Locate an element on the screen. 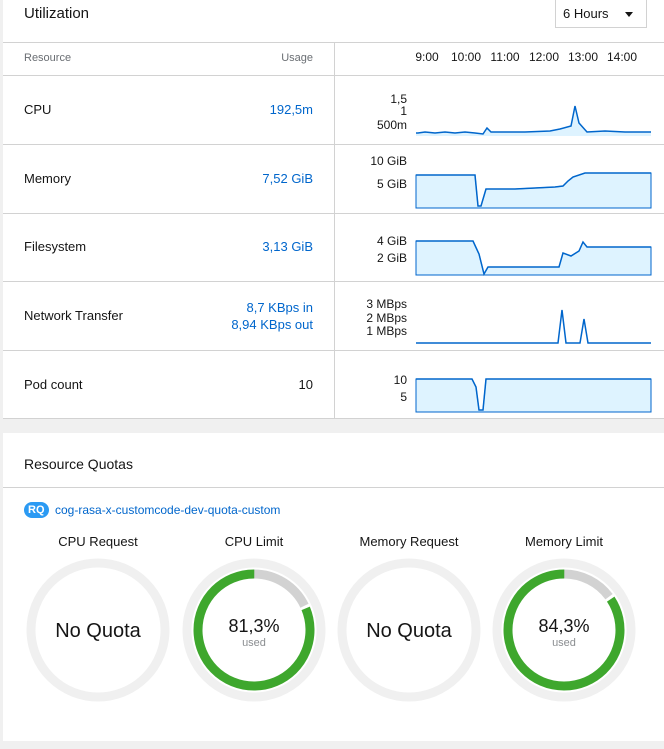  axis-label: 5 GiB is located at coordinates (392, 184).